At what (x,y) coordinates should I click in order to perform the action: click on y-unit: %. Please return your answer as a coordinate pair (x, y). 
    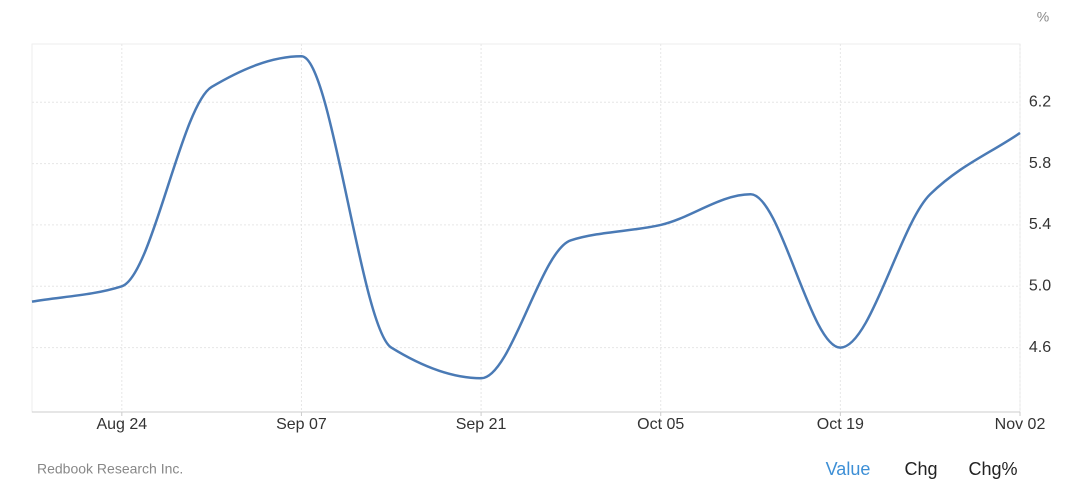
    Looking at the image, I should click on (1043, 17).